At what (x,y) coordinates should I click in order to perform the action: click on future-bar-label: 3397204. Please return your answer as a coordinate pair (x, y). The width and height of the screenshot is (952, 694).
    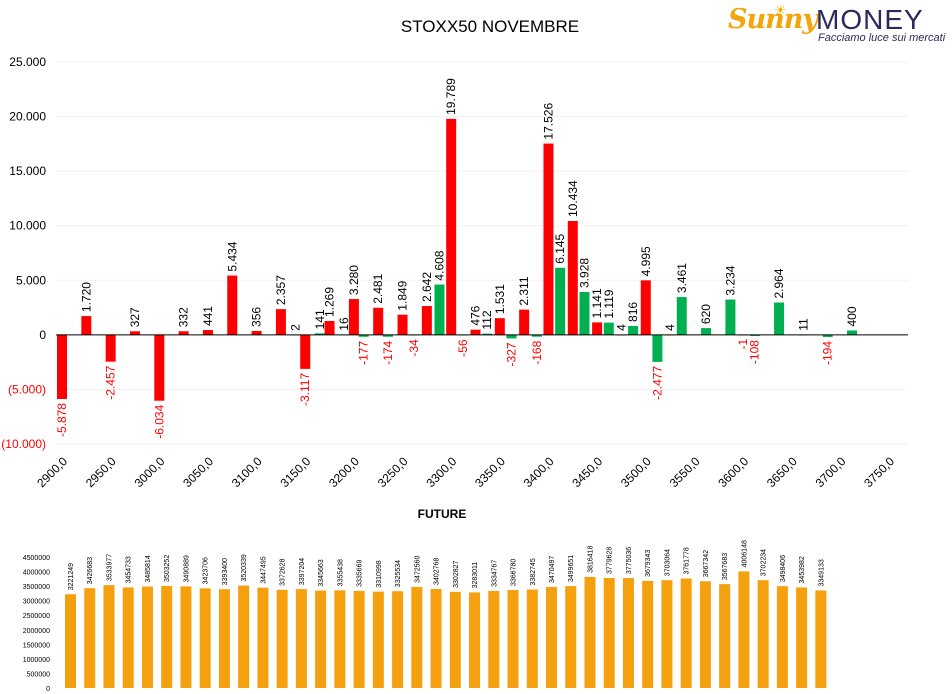
    Looking at the image, I should click on (302, 571).